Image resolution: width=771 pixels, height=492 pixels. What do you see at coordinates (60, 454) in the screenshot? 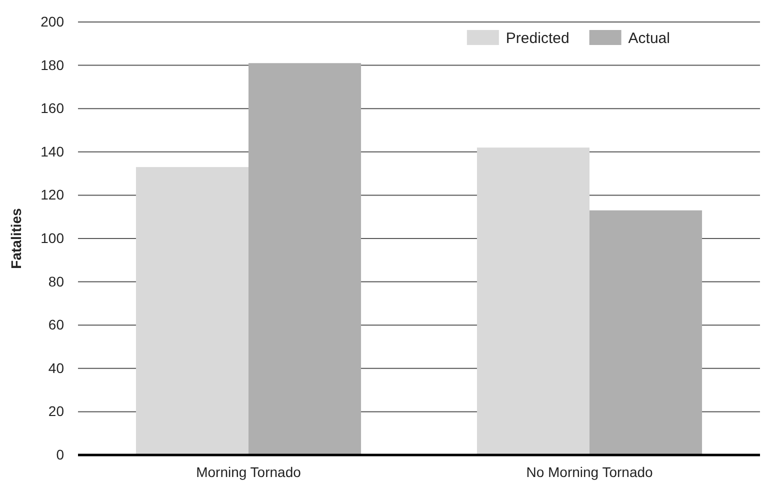
I see `y-tick-label: 0` at bounding box center [60, 454].